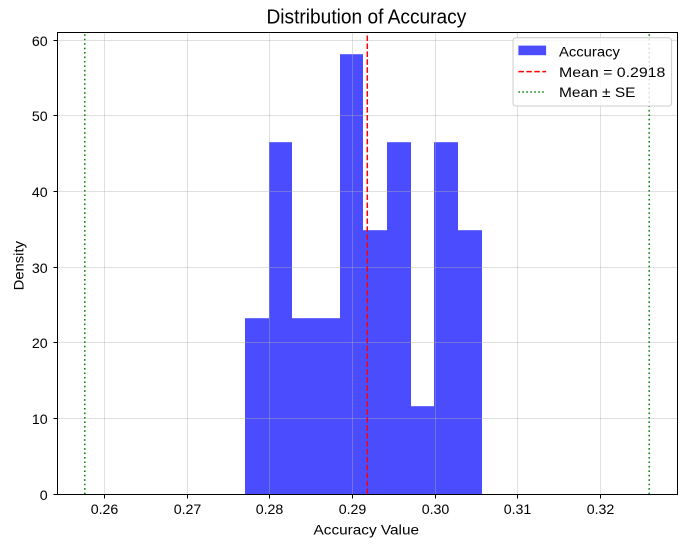 The image size is (686, 547). Describe the element at coordinates (367, 531) in the screenshot. I see `svg-text: Accuracy Value` at that location.